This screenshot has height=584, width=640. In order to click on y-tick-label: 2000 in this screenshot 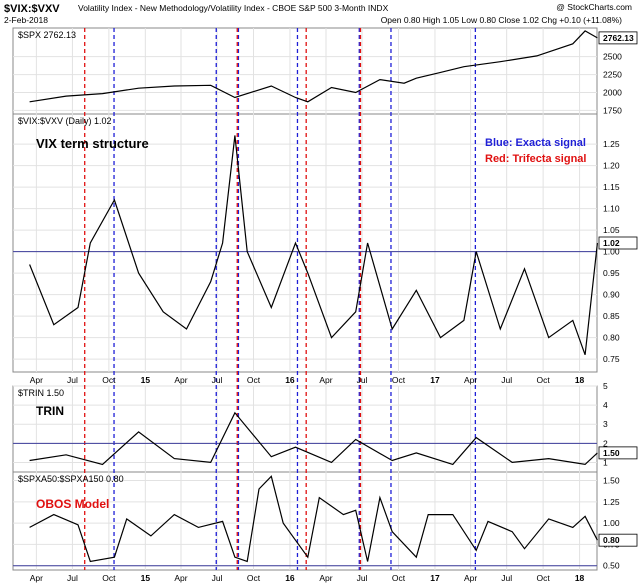, I will do `click(612, 93)`.